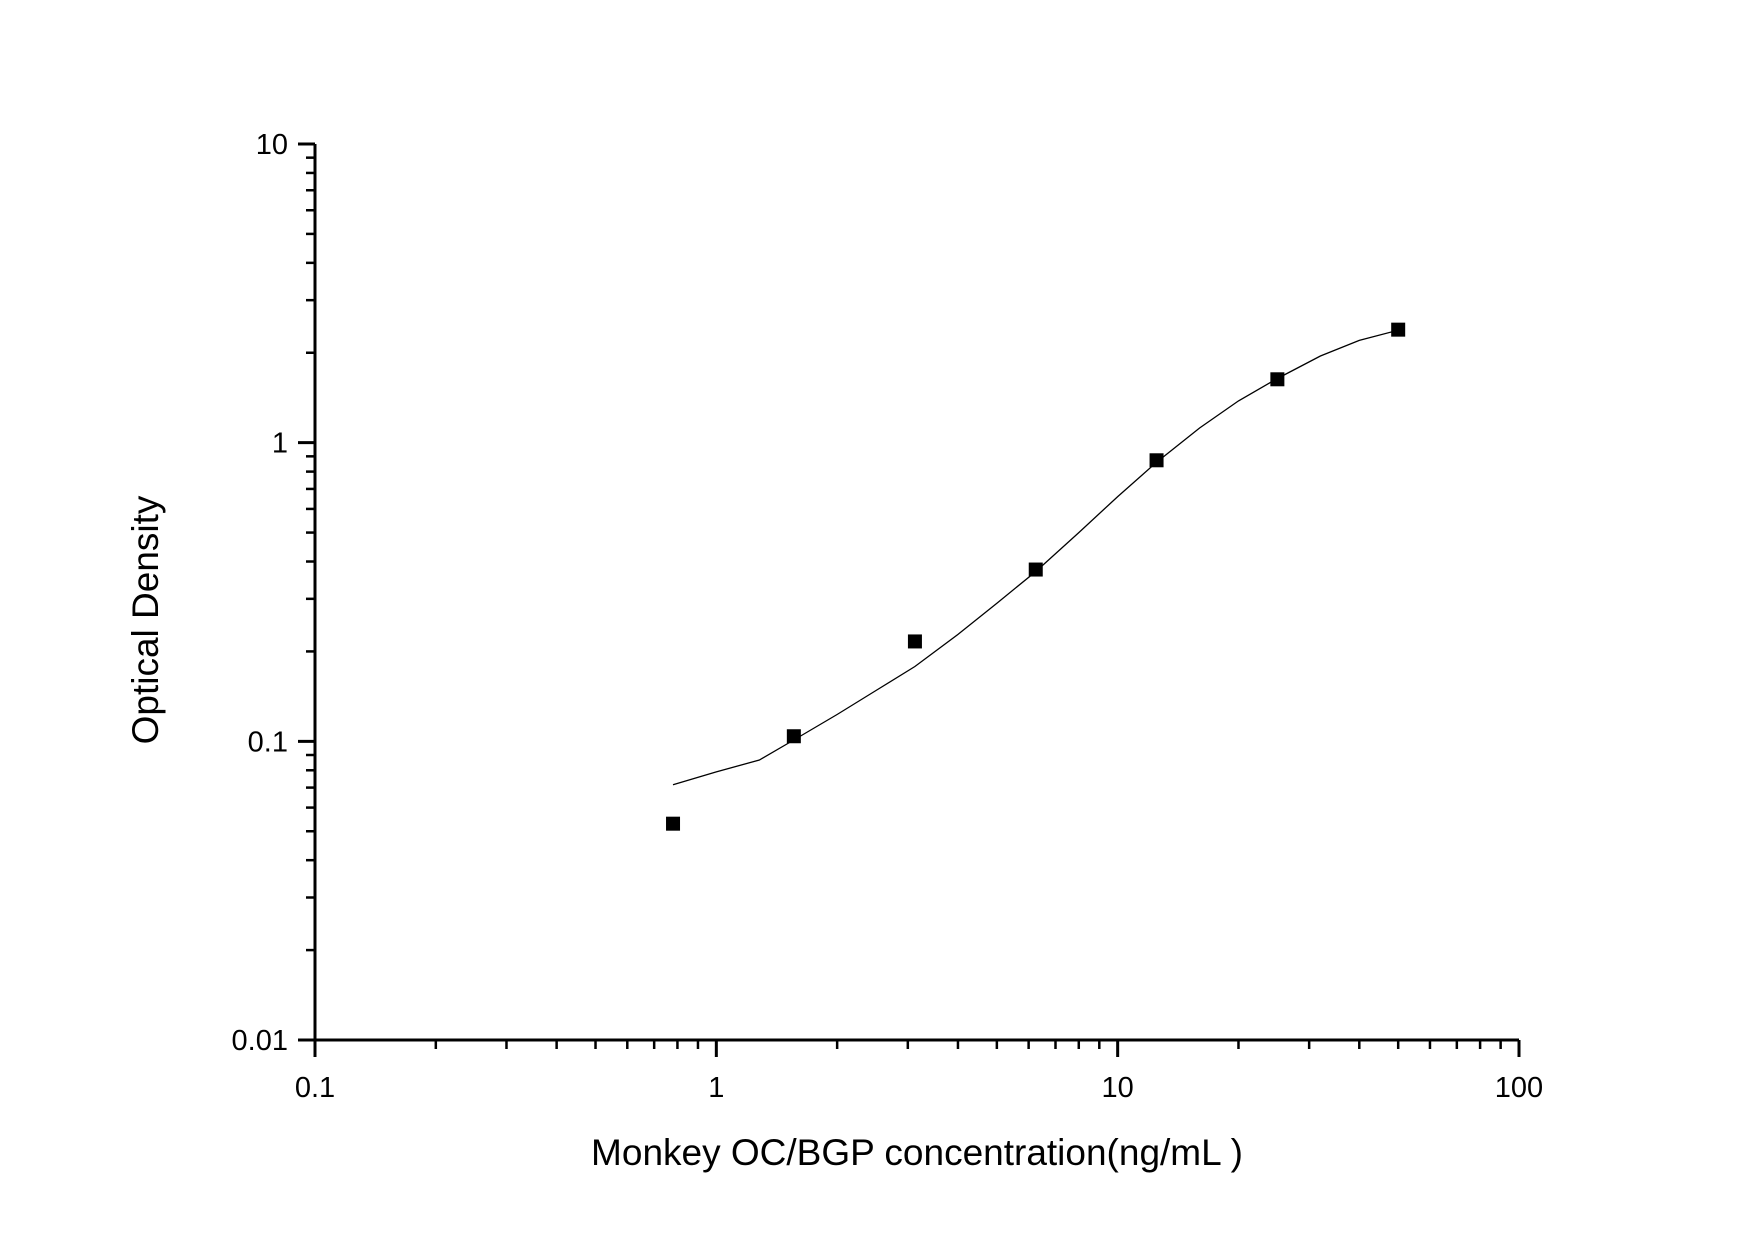  What do you see at coordinates (272, 145) in the screenshot?
I see `y-tick-label: 10` at bounding box center [272, 145].